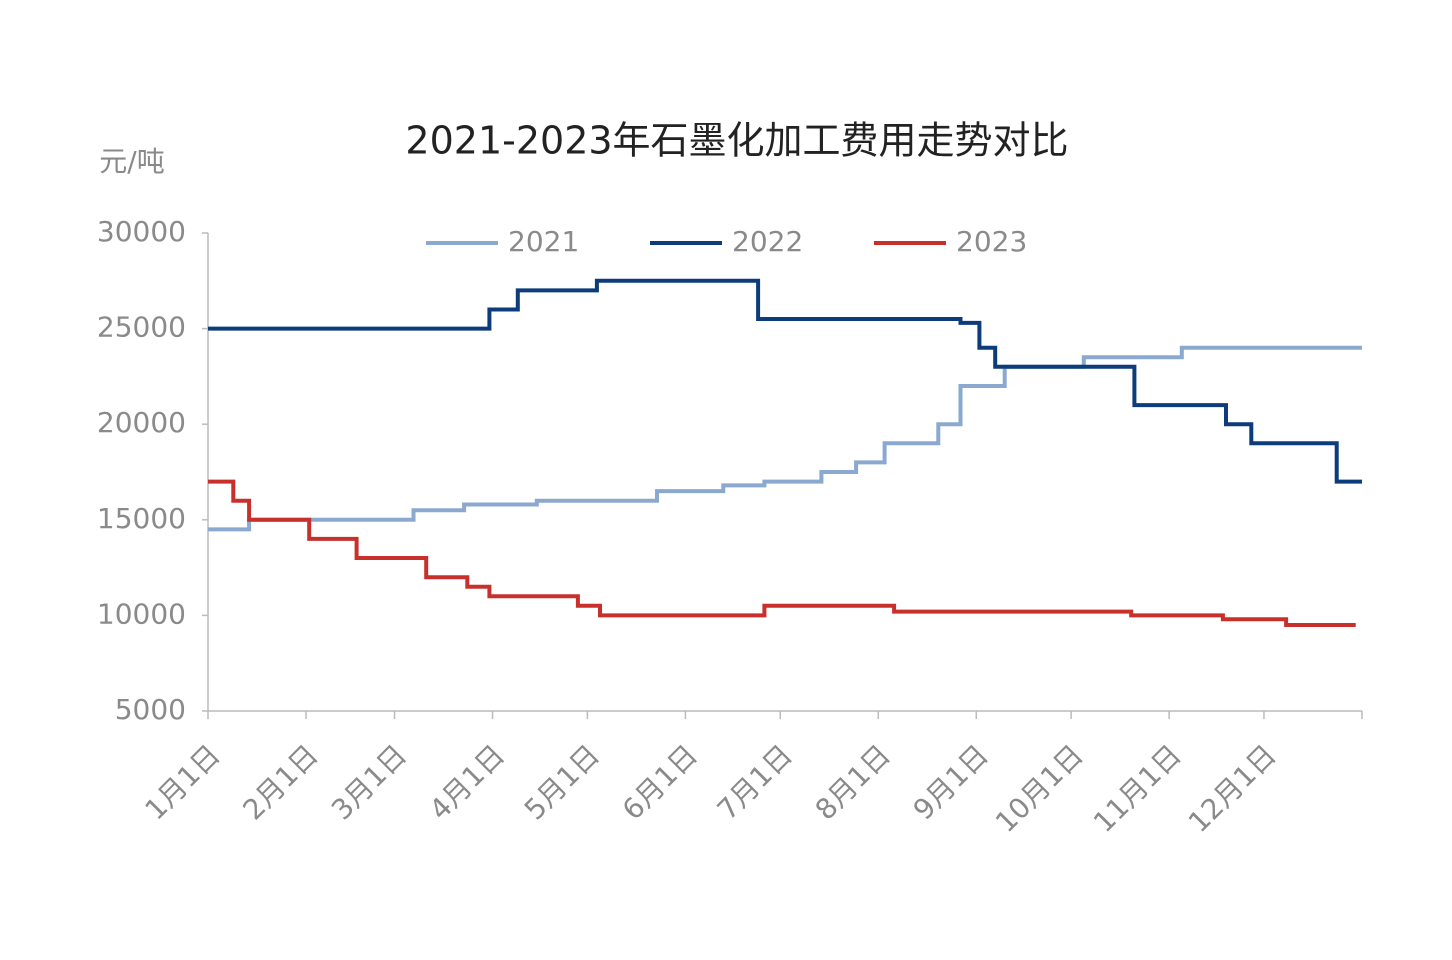  Describe the element at coordinates (562, 782) in the screenshot. I see `x-tick-label: 5月1日` at that location.